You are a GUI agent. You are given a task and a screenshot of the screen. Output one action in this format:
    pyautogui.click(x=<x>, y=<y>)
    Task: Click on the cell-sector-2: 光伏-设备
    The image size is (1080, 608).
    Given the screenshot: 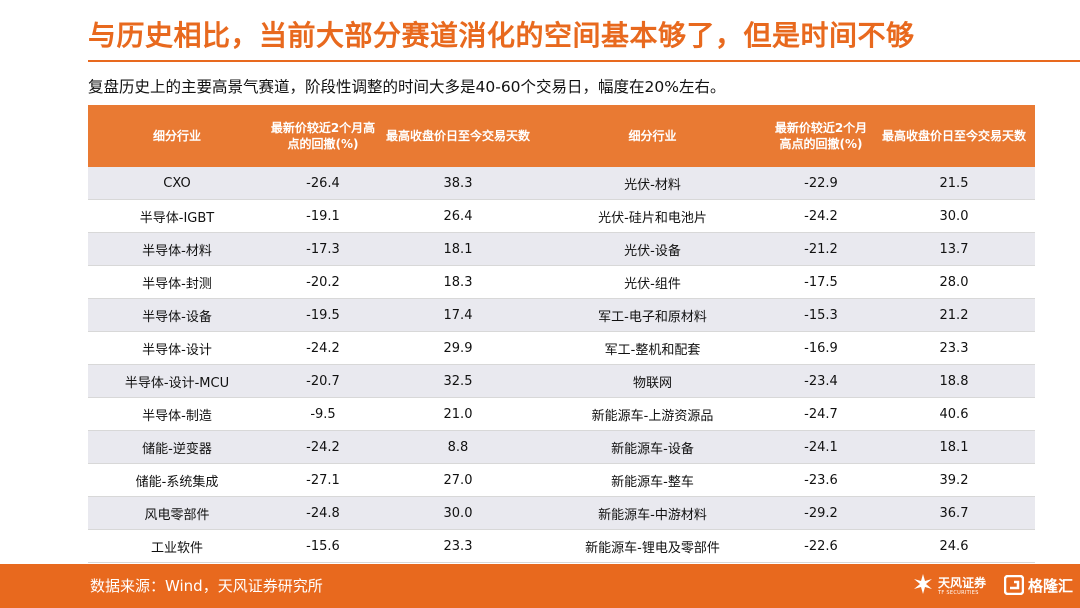 What is the action you would take?
    pyautogui.click(x=652, y=249)
    